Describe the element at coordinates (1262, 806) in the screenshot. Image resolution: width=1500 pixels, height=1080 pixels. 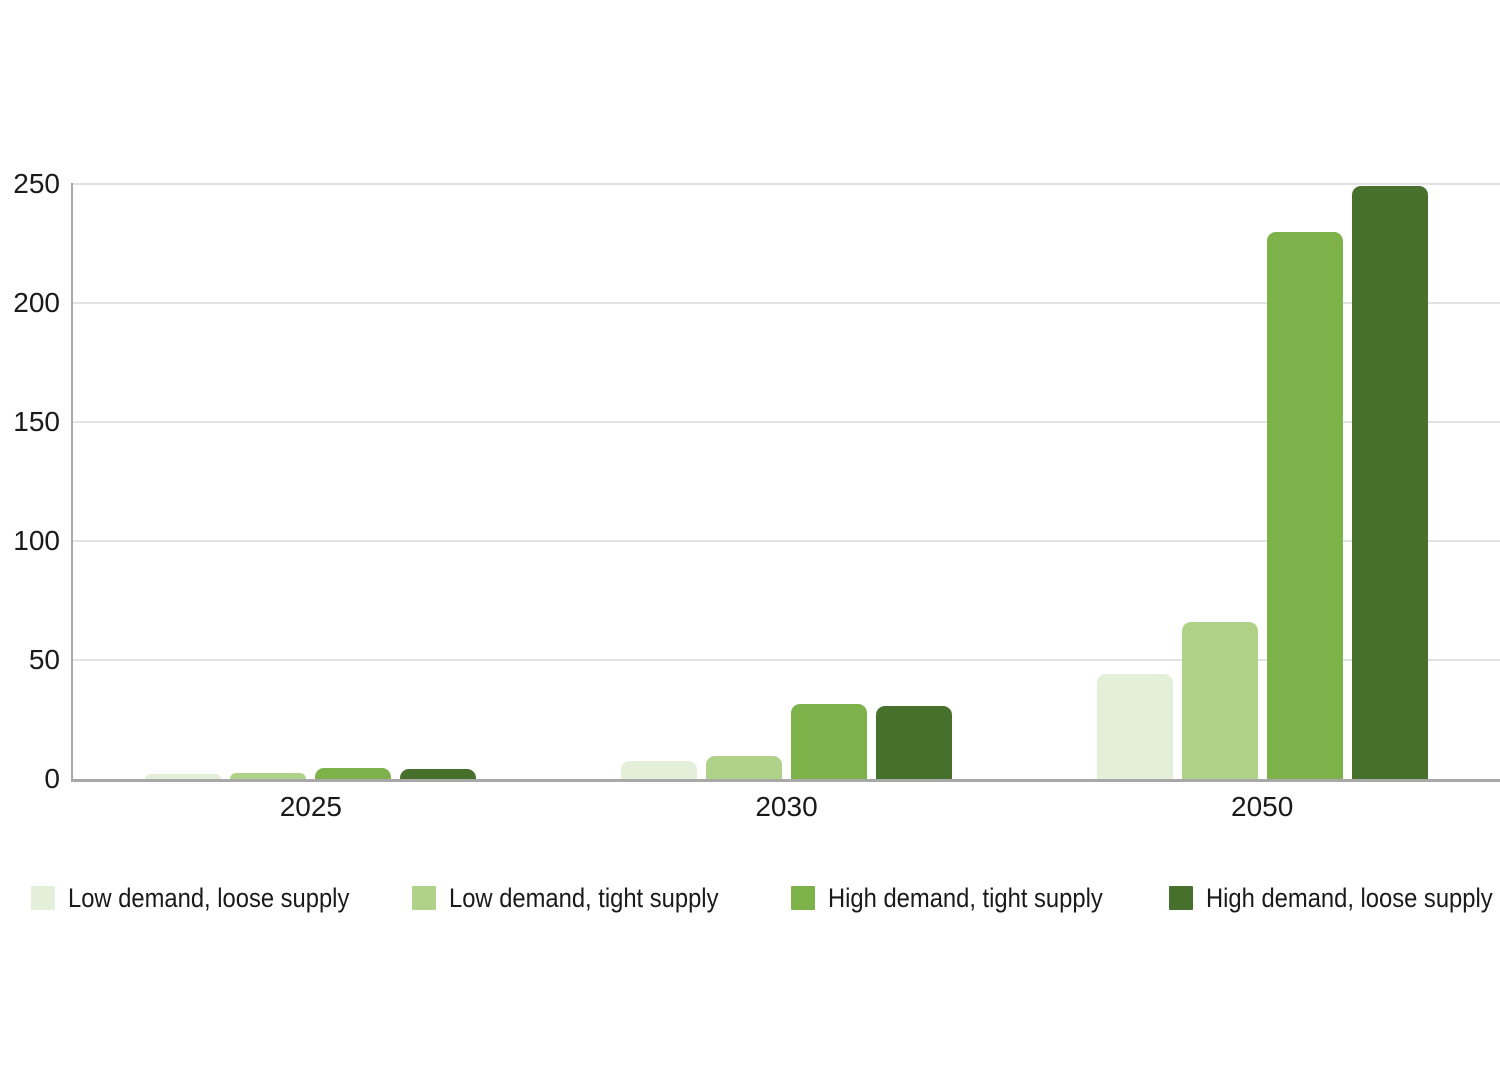
I see `x-axis-tick-label-2050: 2050` at that location.